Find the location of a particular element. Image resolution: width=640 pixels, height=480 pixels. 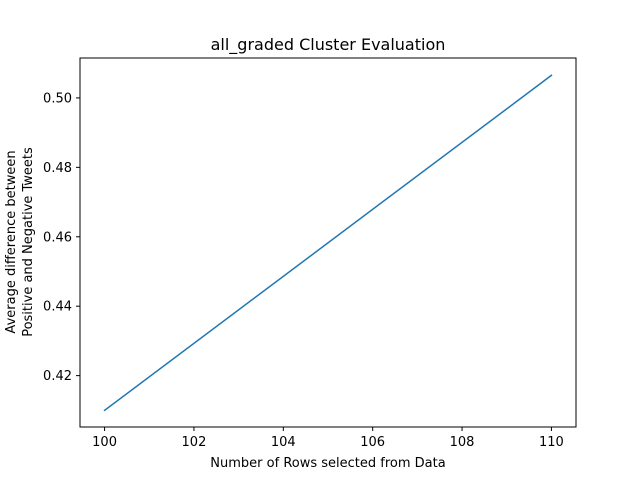

y-tick-label: 0.44 is located at coordinates (57, 307).